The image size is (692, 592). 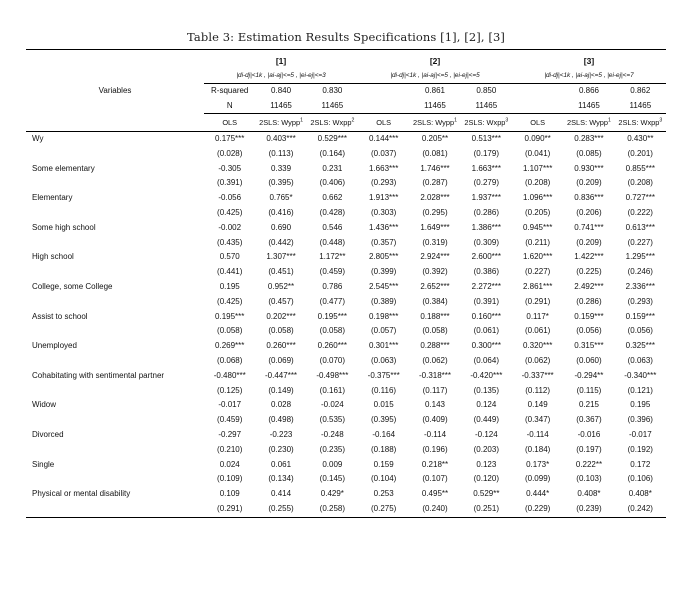 What do you see at coordinates (332, 464) in the screenshot?
I see `coefficient-value: 0.009` at bounding box center [332, 464].